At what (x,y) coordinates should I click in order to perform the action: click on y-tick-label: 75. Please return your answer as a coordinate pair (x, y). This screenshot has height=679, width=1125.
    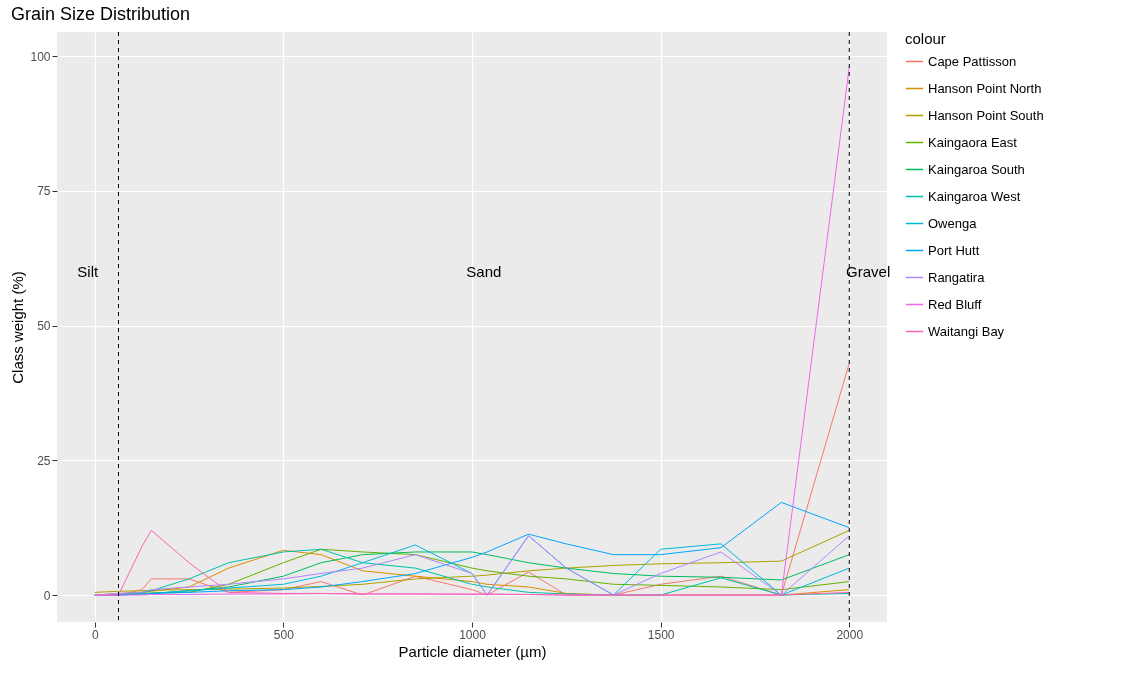
    Looking at the image, I should click on (44, 191).